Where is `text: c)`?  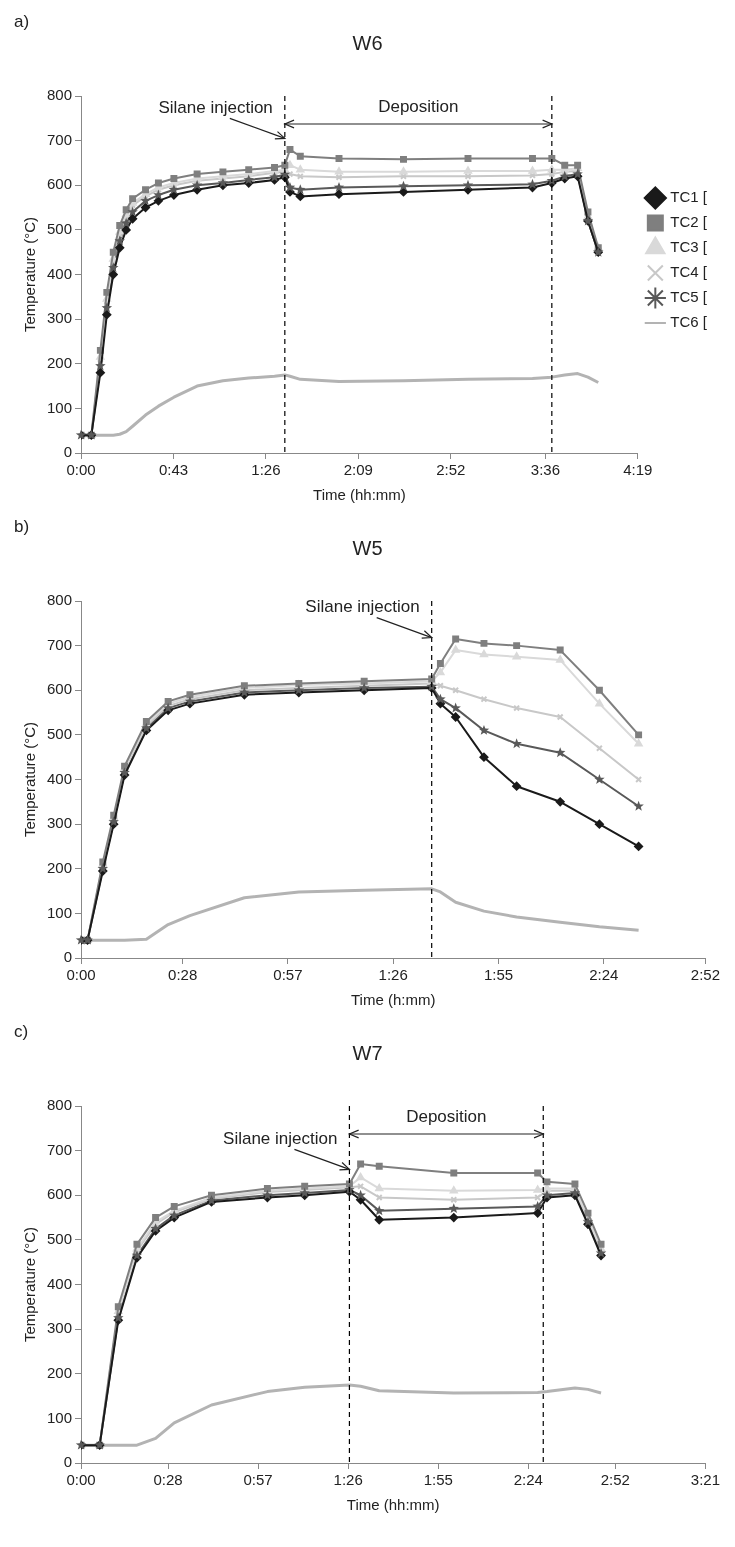
text: c) is located at coordinates (21, 1032).